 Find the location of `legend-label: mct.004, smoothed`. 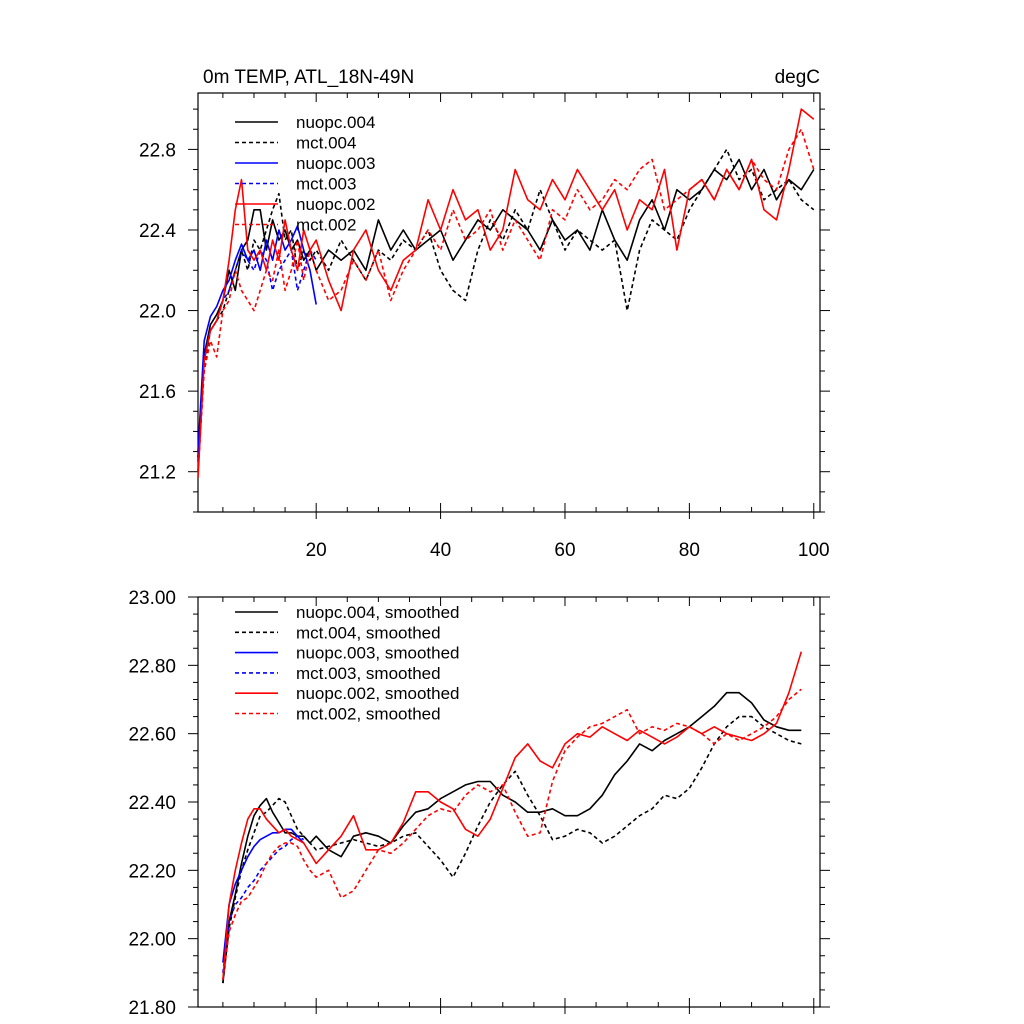

legend-label: mct.004, smoothed is located at coordinates (368, 632).